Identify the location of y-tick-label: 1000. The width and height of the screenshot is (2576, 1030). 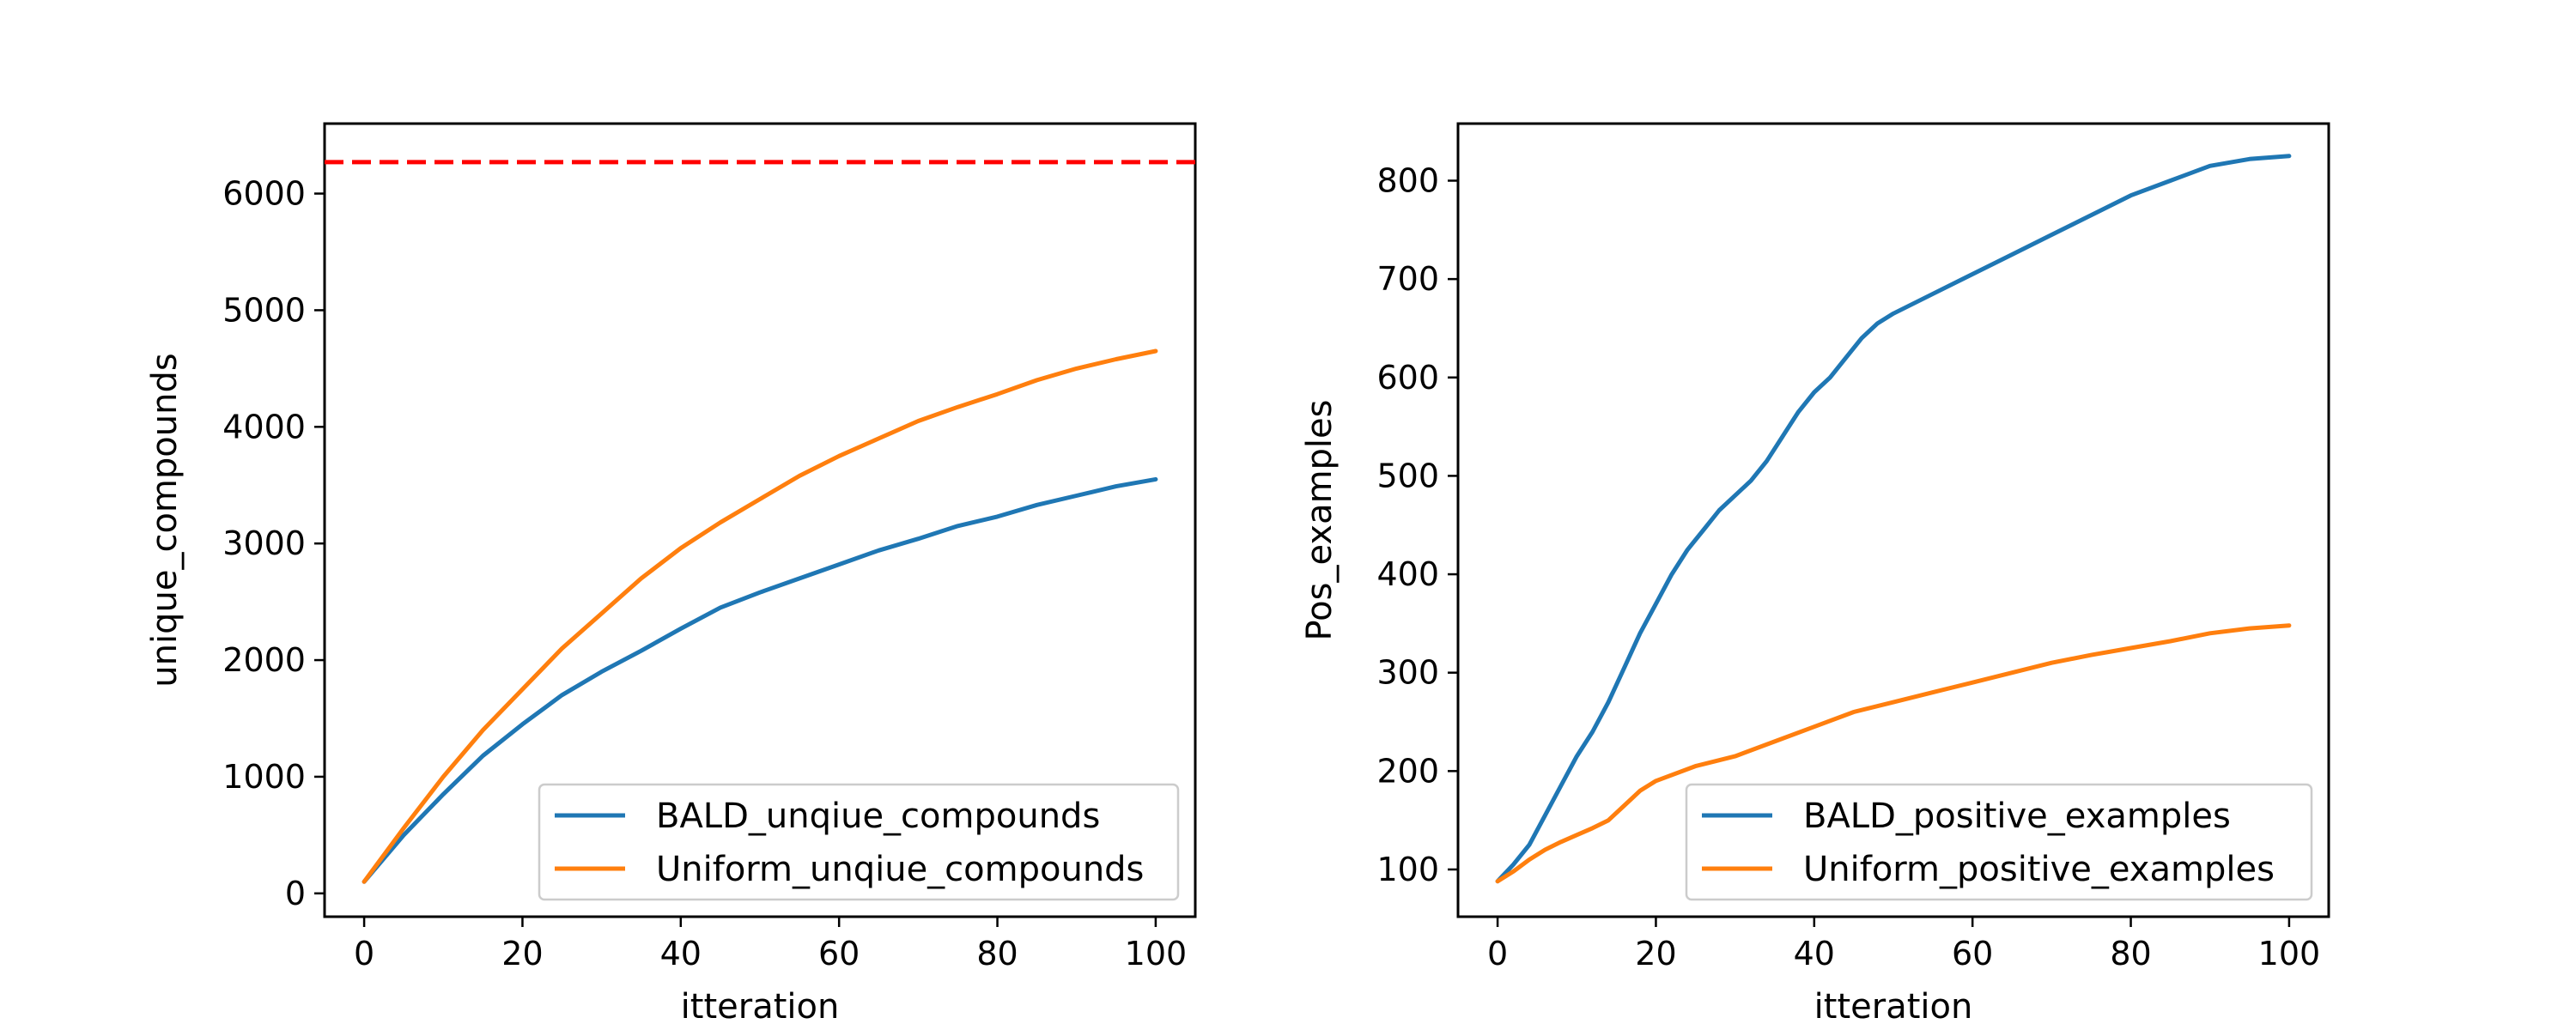
(264, 777).